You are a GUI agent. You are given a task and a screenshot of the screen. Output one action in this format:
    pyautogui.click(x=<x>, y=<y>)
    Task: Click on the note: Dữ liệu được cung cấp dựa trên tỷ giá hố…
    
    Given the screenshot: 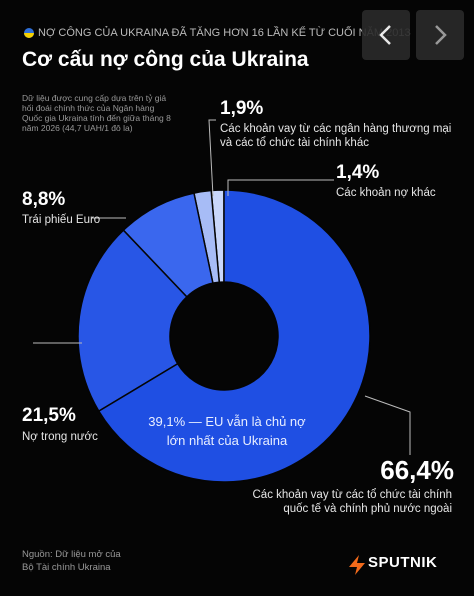 What is the action you would take?
    pyautogui.click(x=96, y=113)
    